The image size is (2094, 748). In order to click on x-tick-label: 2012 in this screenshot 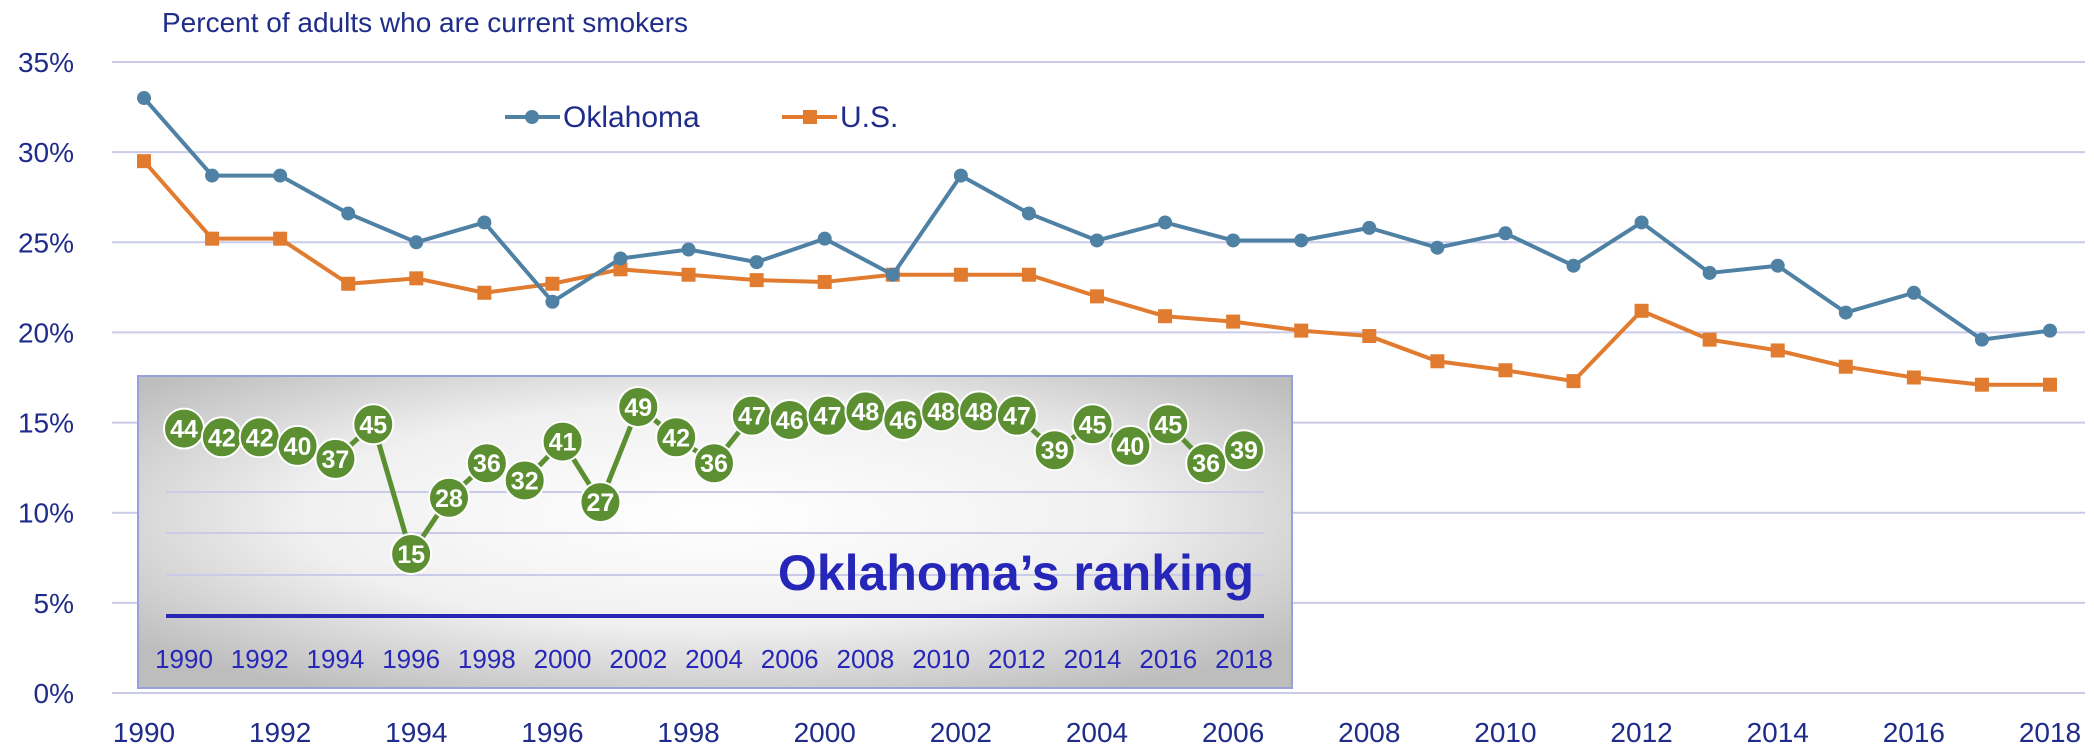, I will do `click(1641, 732)`.